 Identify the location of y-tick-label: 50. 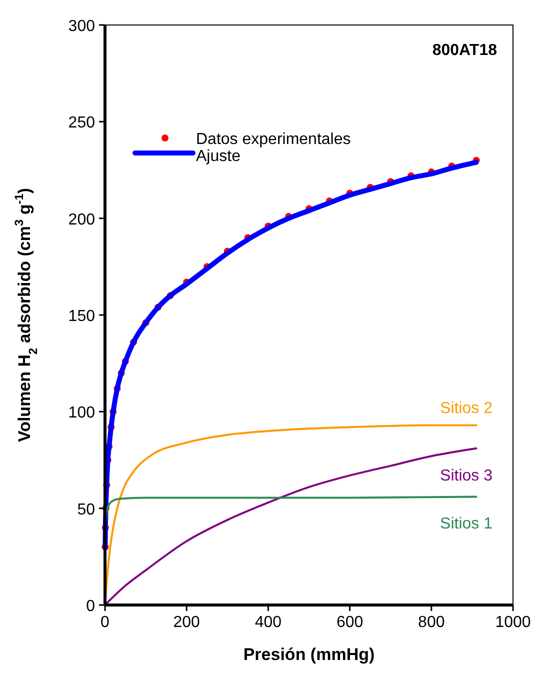
(86, 509).